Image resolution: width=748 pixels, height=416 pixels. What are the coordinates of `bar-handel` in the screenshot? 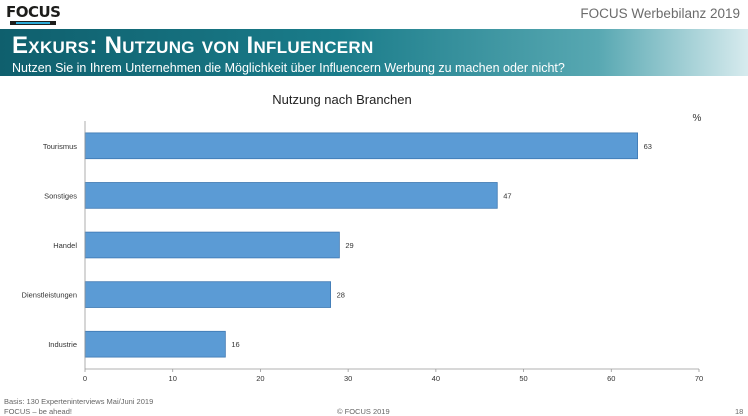 It's located at (212, 245).